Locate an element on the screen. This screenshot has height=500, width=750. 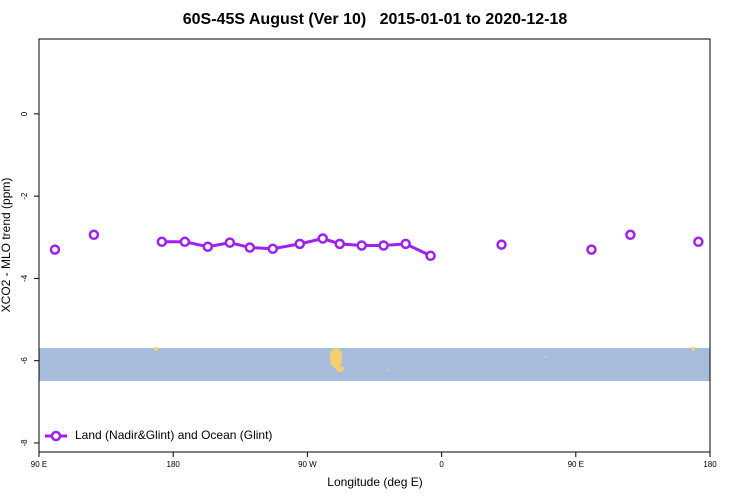
x-tick-label: 90 W is located at coordinates (307, 464).